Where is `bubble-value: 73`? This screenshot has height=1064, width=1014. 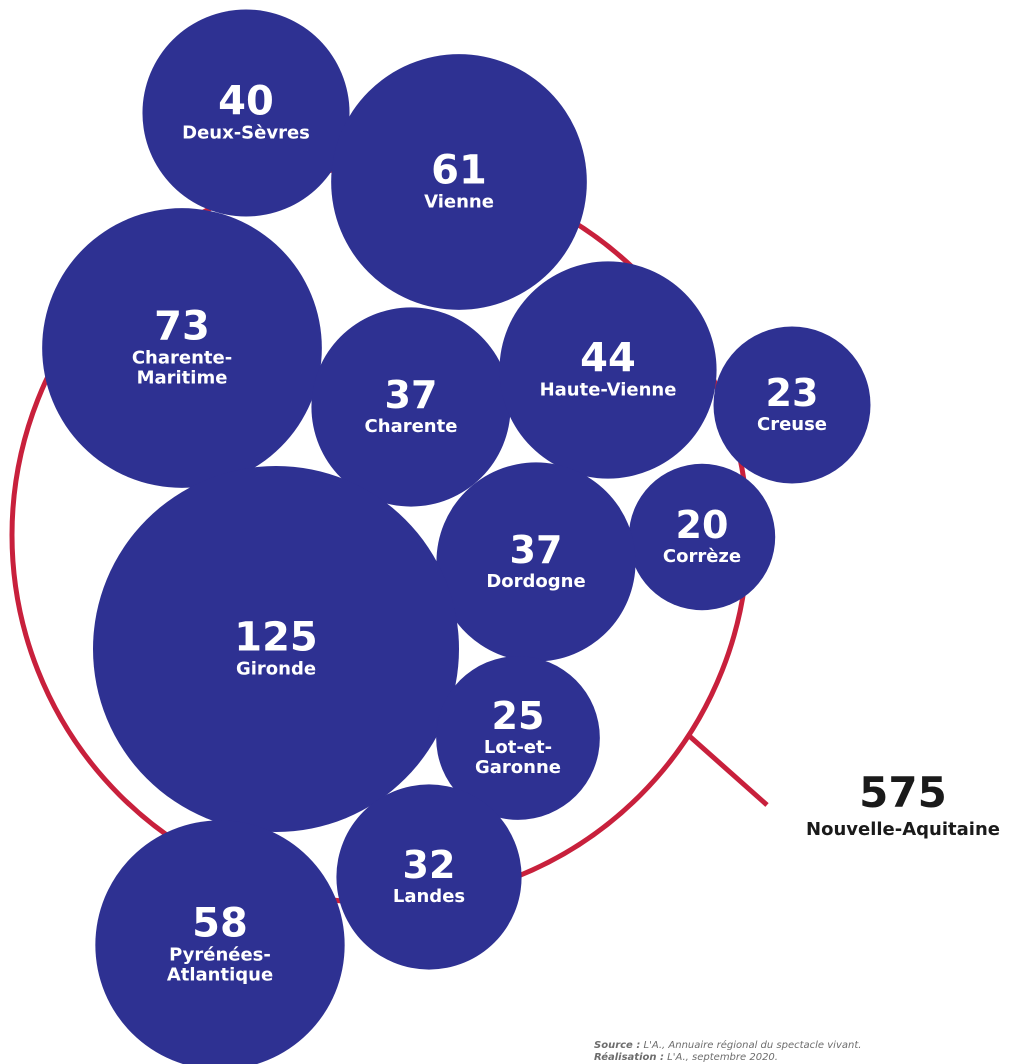
bubble-value: 73 is located at coordinates (182, 327).